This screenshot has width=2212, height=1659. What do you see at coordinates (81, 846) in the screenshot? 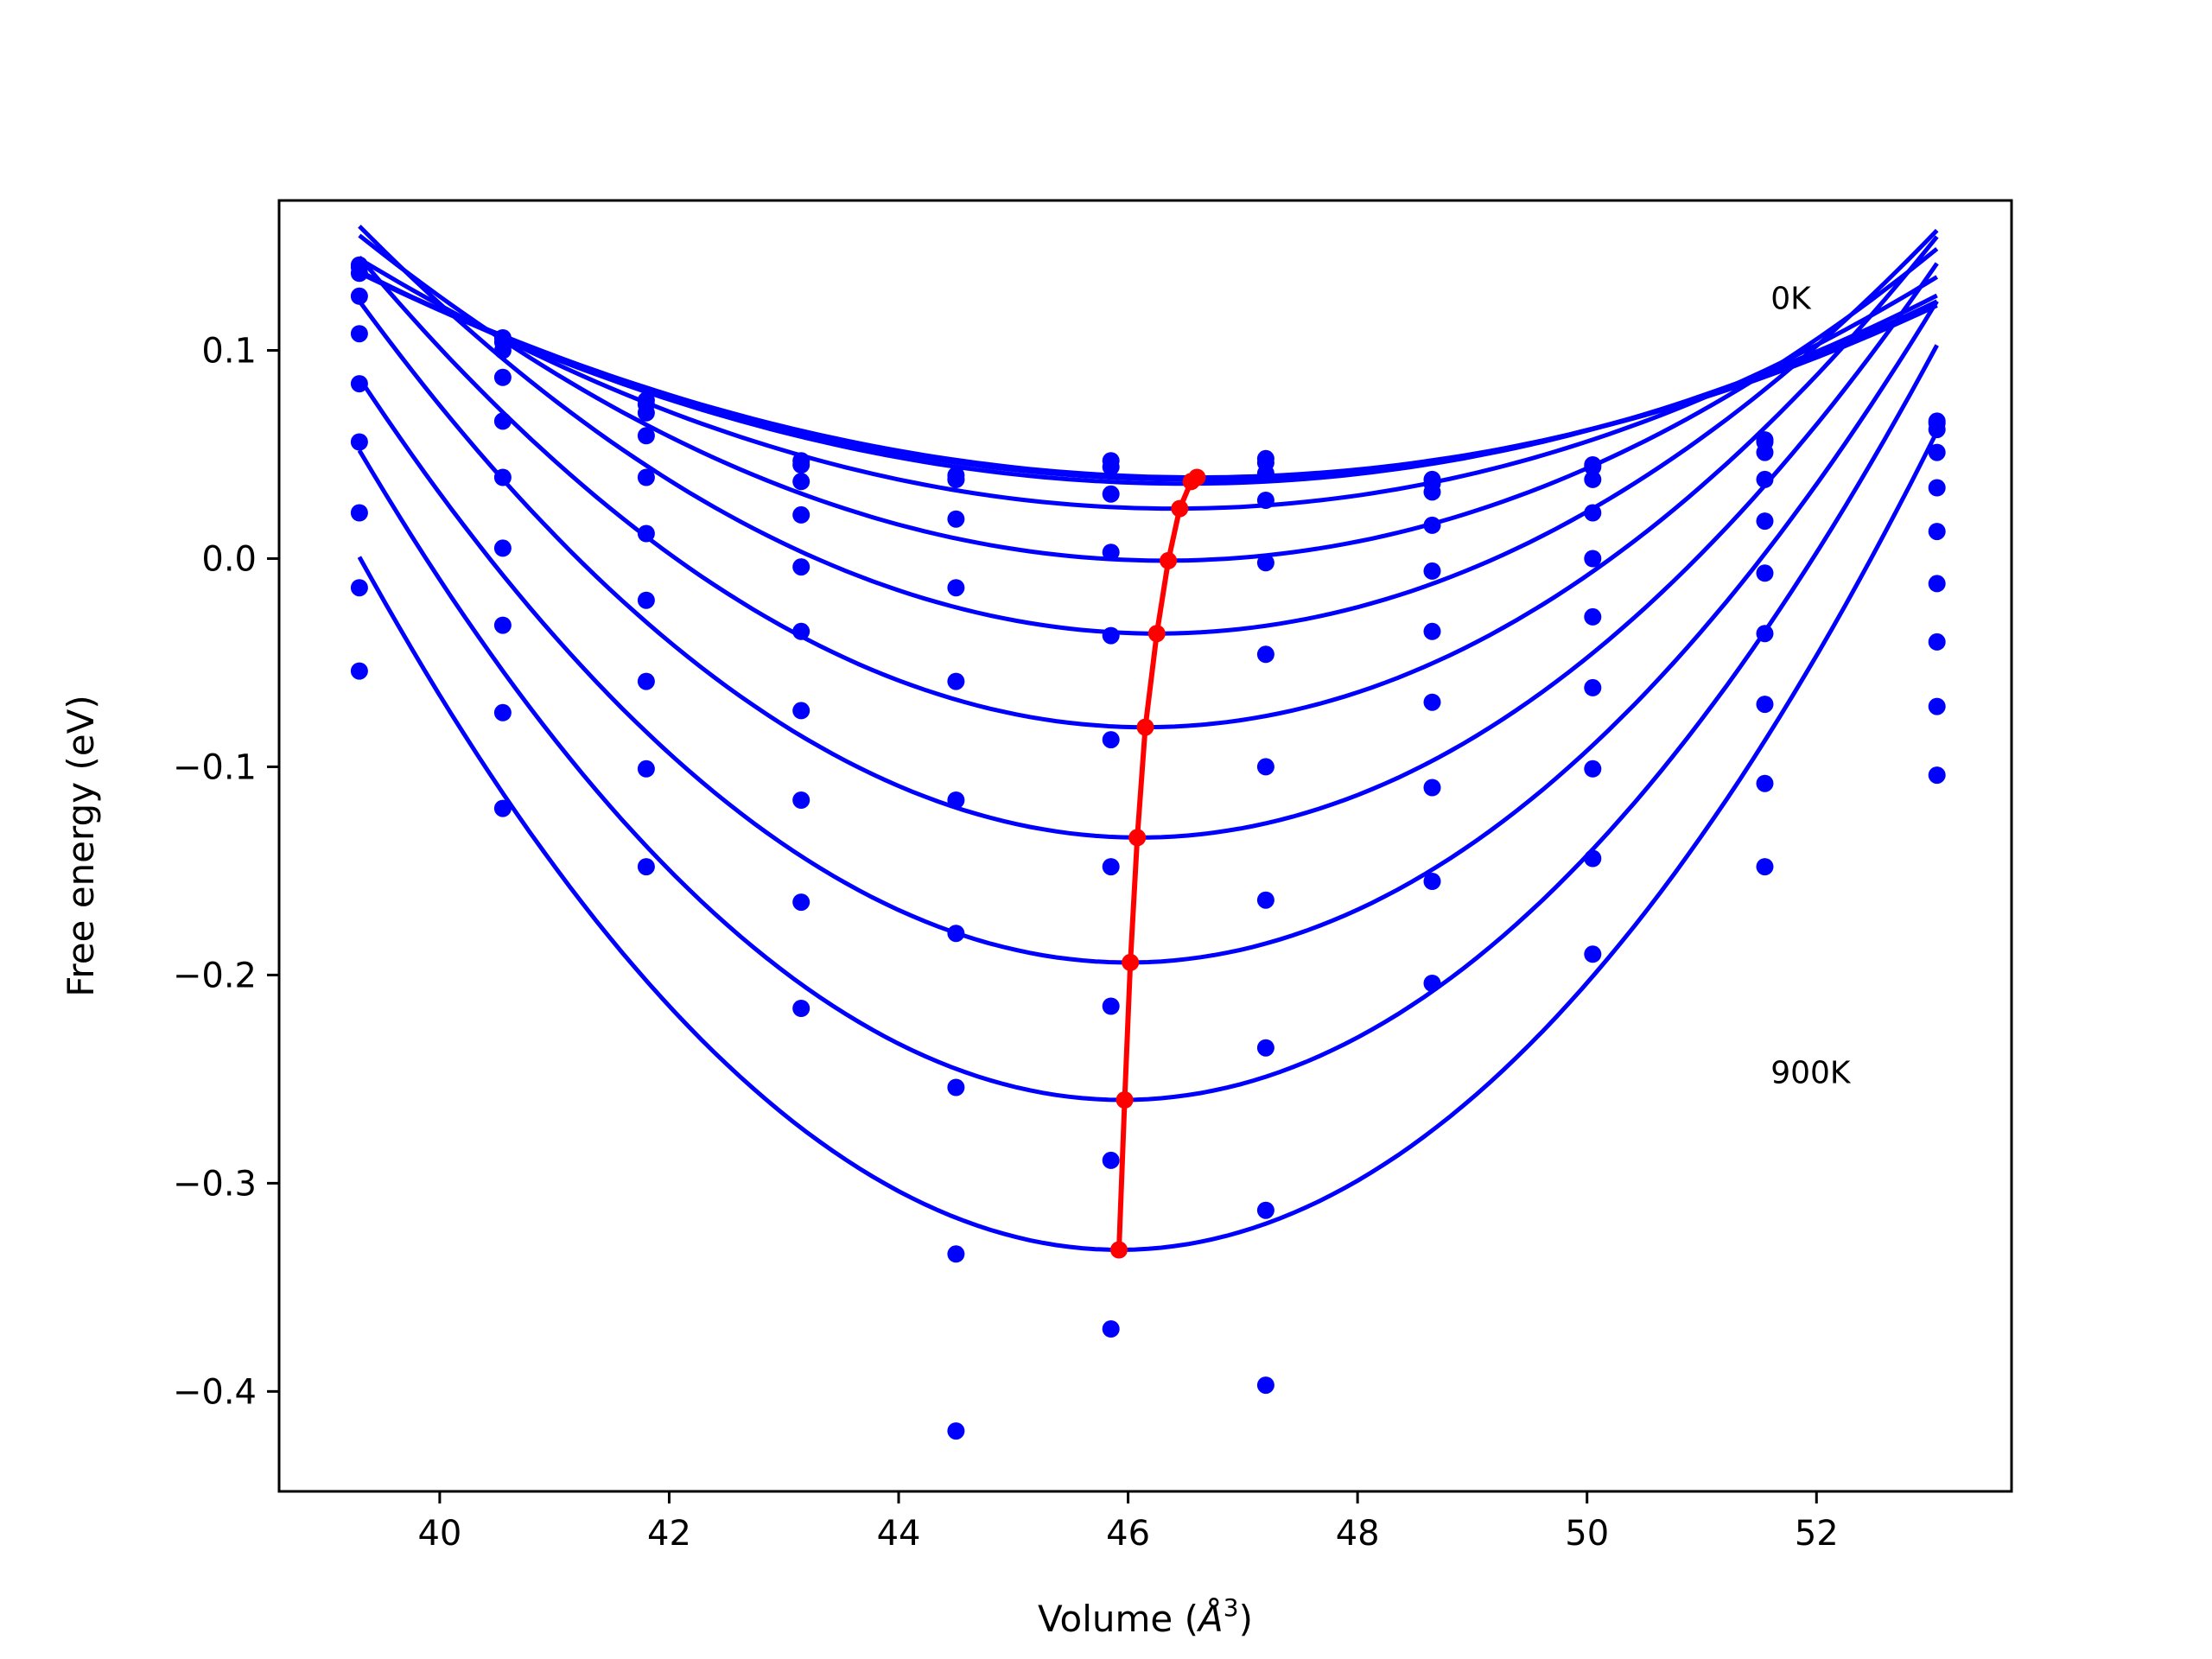
I see `y-axis-label: Free energy (eV)` at bounding box center [81, 846].